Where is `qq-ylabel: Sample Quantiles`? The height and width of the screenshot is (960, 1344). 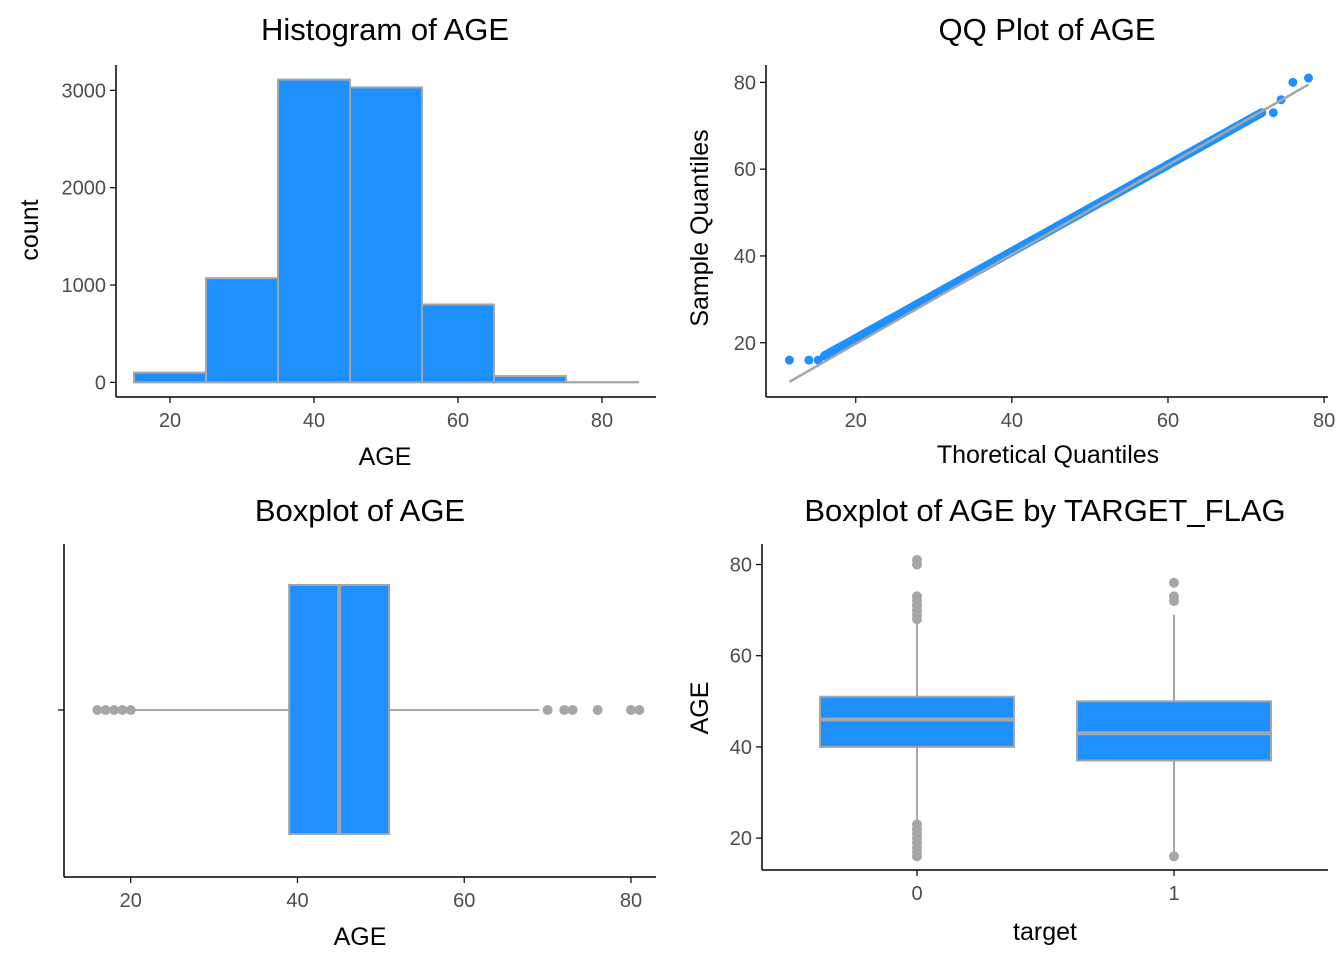
qq-ylabel: Sample Quantiles is located at coordinates (700, 227).